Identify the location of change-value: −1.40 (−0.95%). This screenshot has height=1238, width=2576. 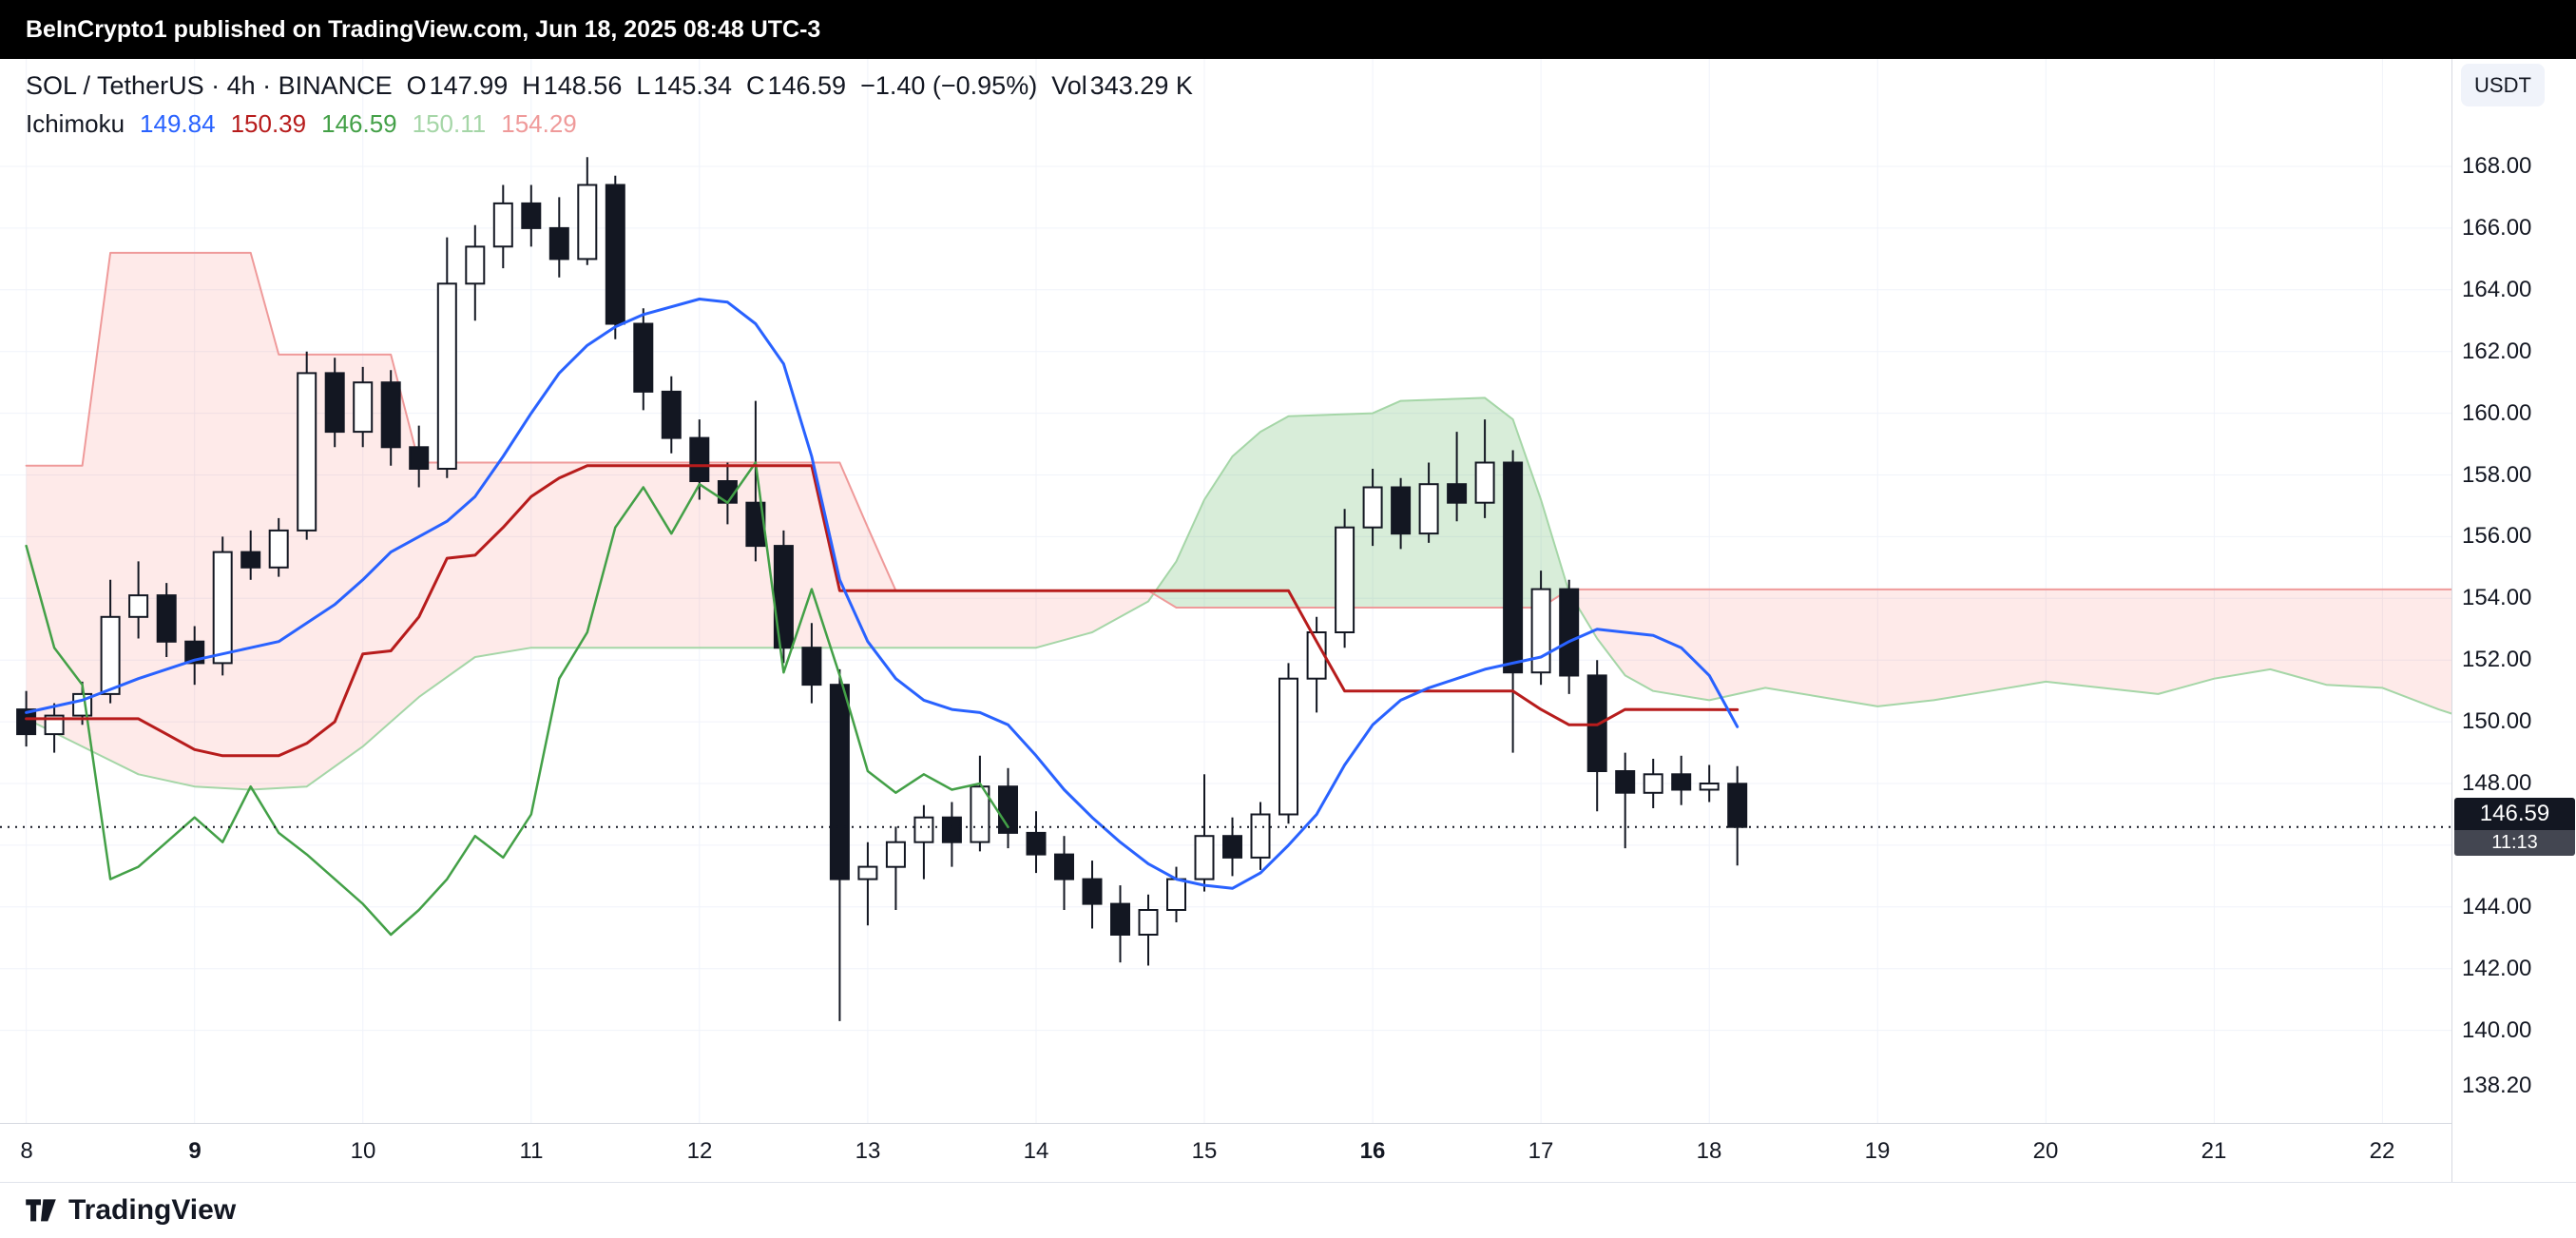
(949, 85).